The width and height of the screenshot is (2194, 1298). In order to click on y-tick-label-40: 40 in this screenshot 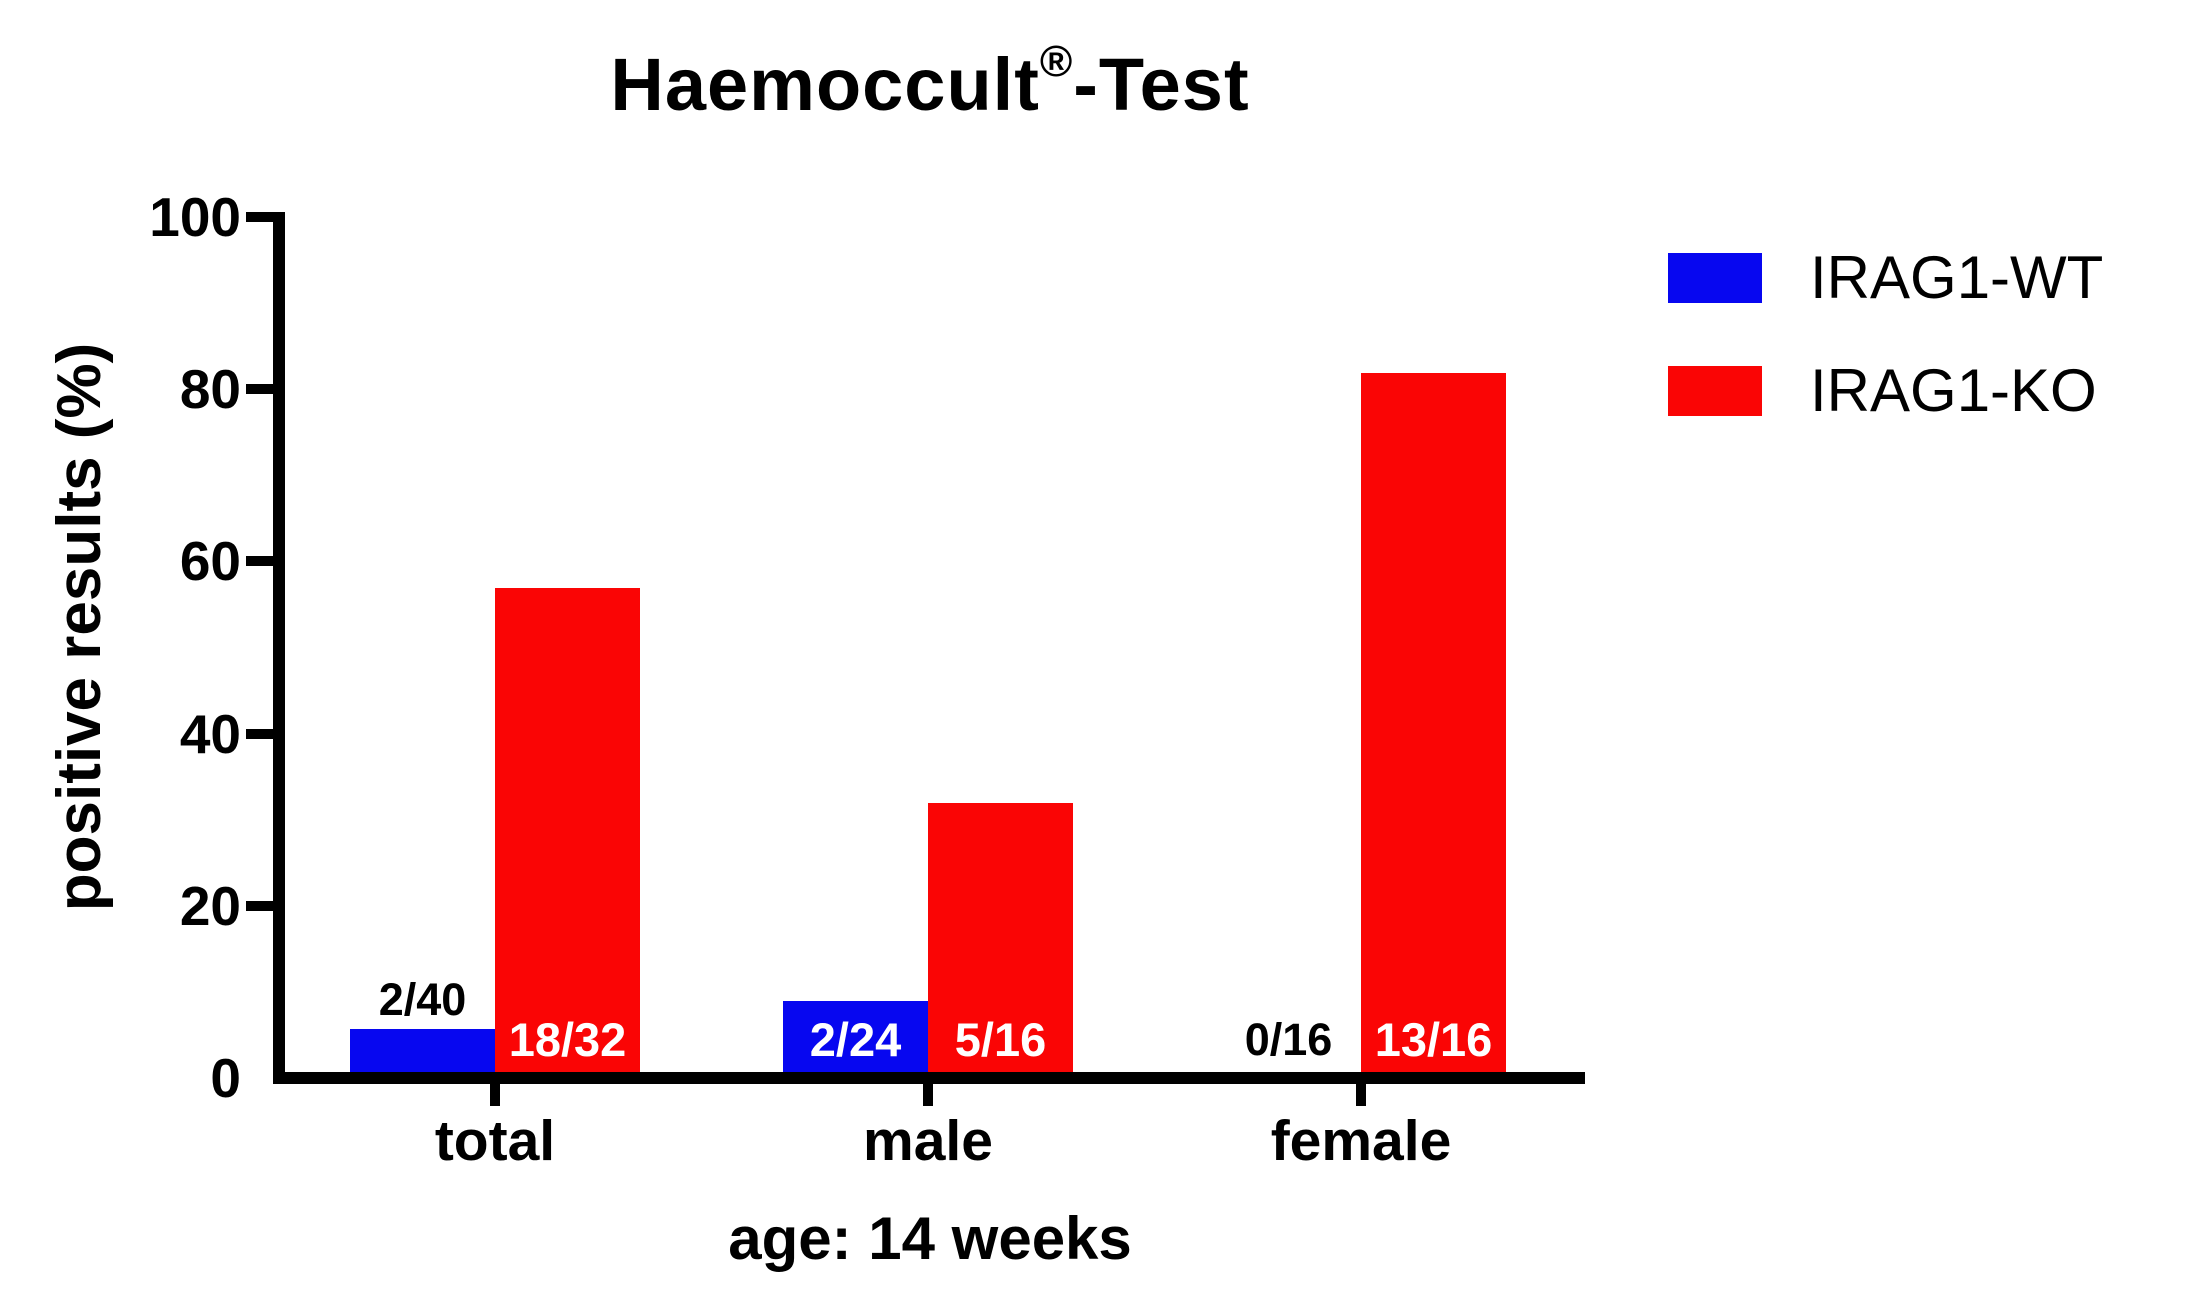, I will do `click(210, 734)`.